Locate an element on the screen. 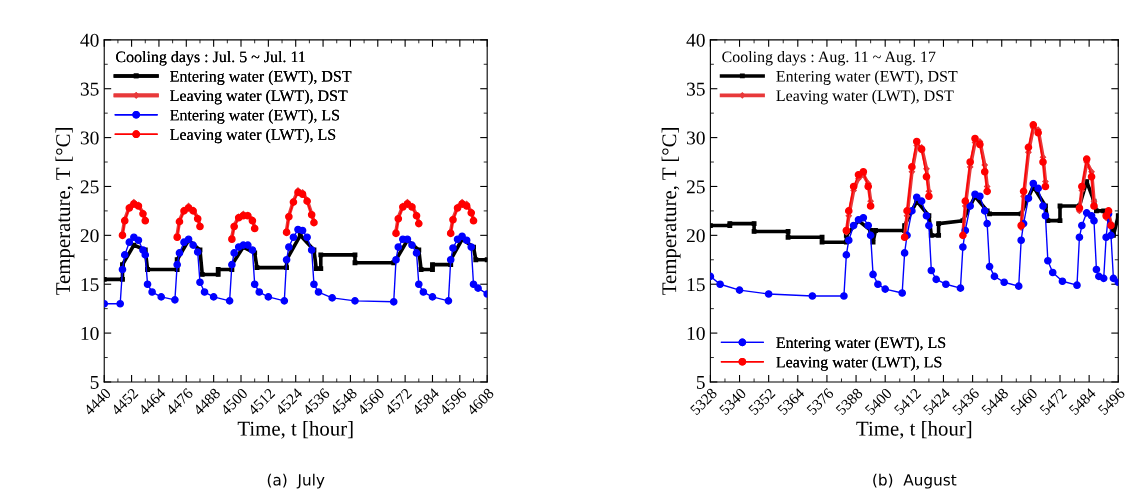  legend-title: Cooling days : Jul. 5 ~ Jul. 11 is located at coordinates (210, 58).